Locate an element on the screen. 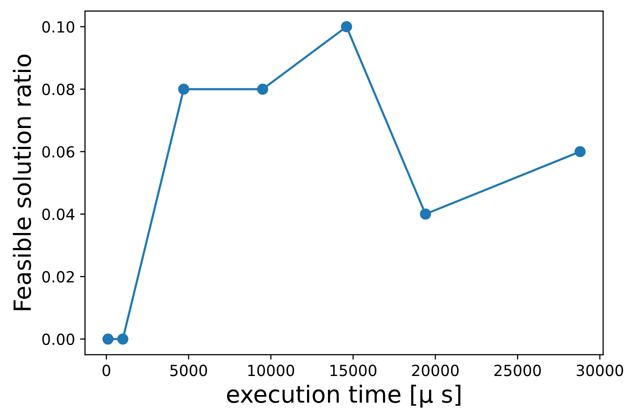  x-tick-label: 15000 is located at coordinates (353, 370).